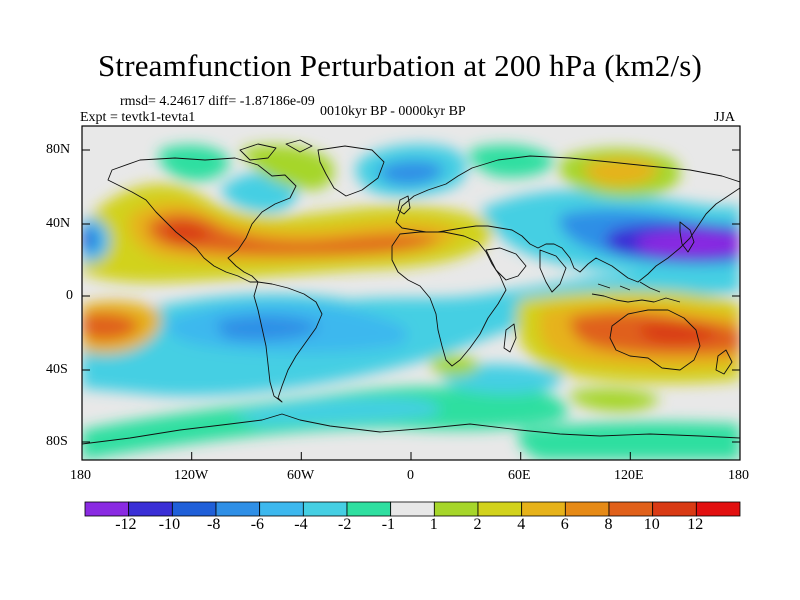 Image resolution: width=800 pixels, height=600 pixels. What do you see at coordinates (564, 524) in the screenshot?
I see `colorbar-label: 6` at bounding box center [564, 524].